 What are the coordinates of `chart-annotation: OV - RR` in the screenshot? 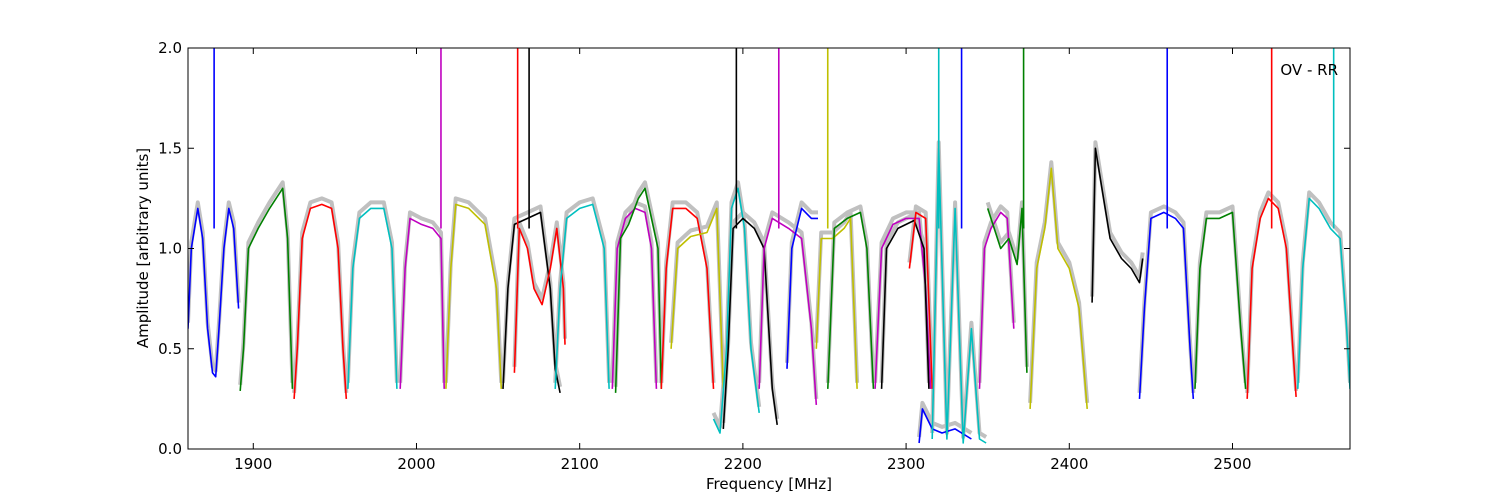 It's located at (1309, 70).